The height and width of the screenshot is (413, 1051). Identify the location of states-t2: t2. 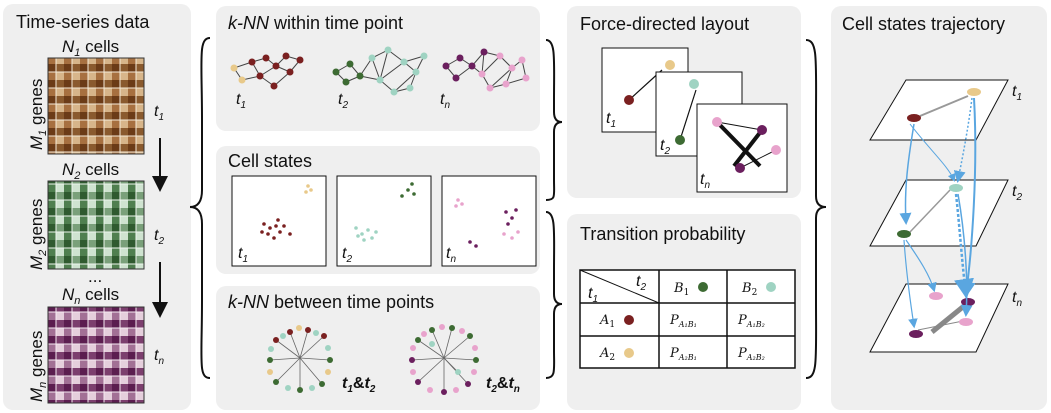
(347, 255).